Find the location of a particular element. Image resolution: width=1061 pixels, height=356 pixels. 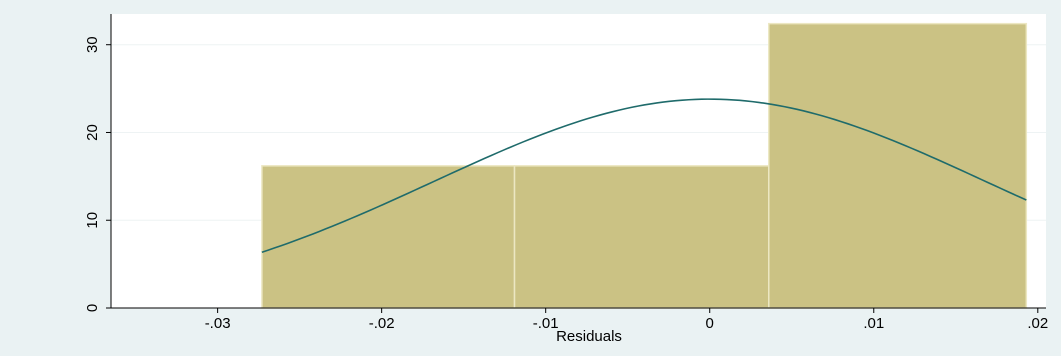

y-tick-label-3: 30 is located at coordinates (92, 44).